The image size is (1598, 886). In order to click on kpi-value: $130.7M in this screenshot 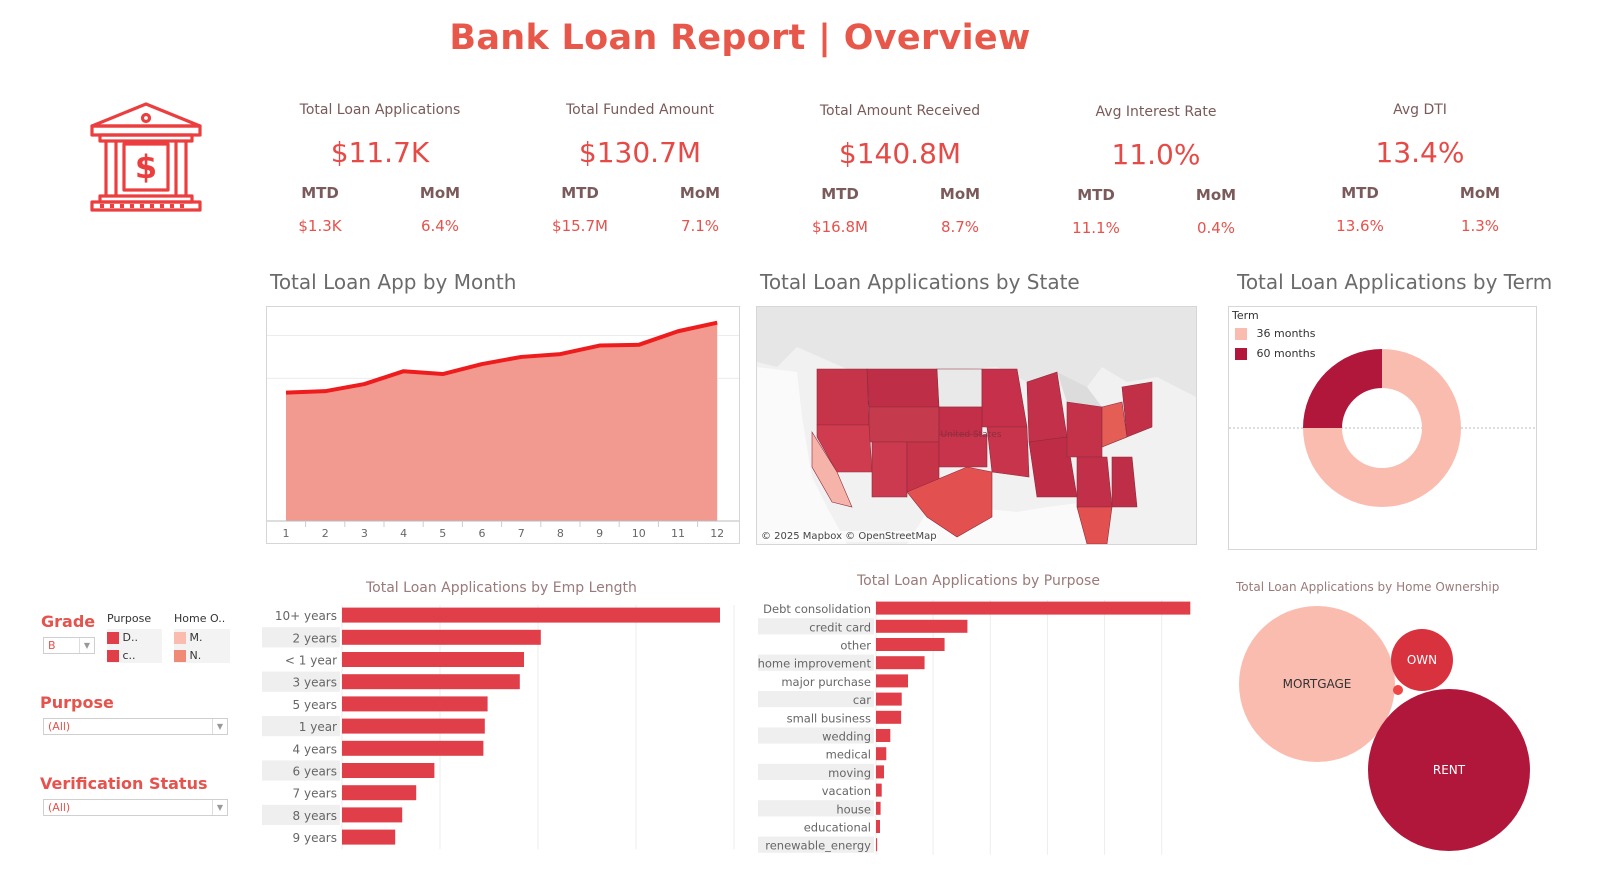, I will do `click(640, 152)`.